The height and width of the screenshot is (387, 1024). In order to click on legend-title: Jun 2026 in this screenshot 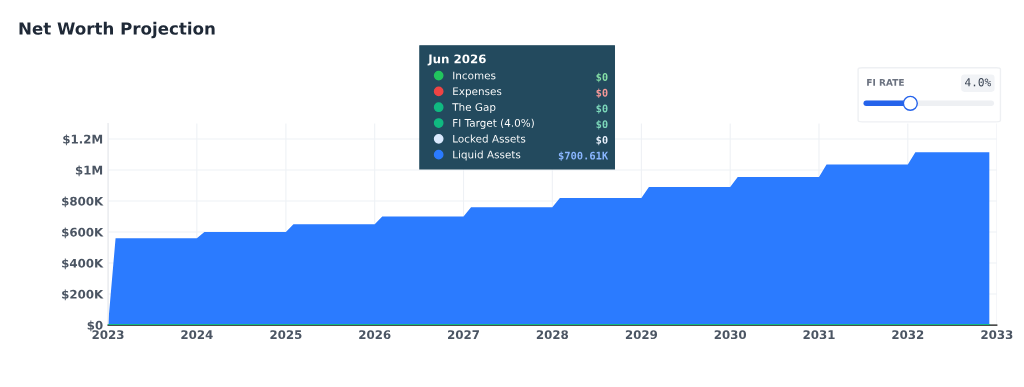, I will do `click(456, 60)`.